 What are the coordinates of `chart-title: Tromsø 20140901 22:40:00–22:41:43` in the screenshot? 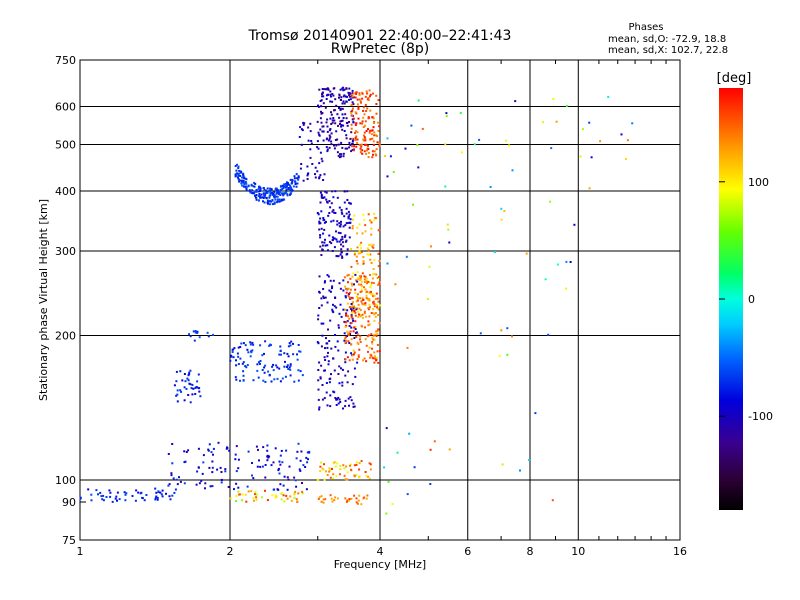 It's located at (380, 36).